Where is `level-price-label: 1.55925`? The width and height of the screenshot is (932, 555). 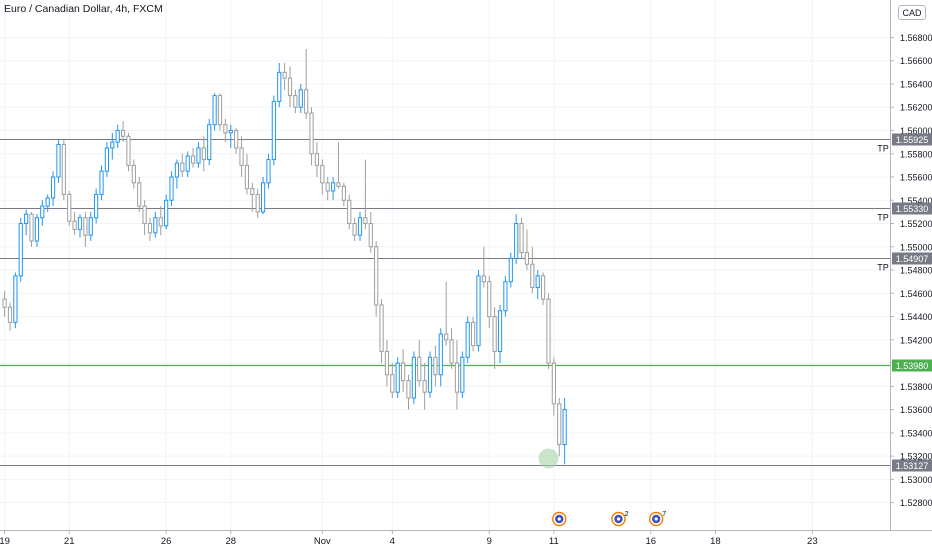 level-price-label: 1.55925 is located at coordinates (912, 140).